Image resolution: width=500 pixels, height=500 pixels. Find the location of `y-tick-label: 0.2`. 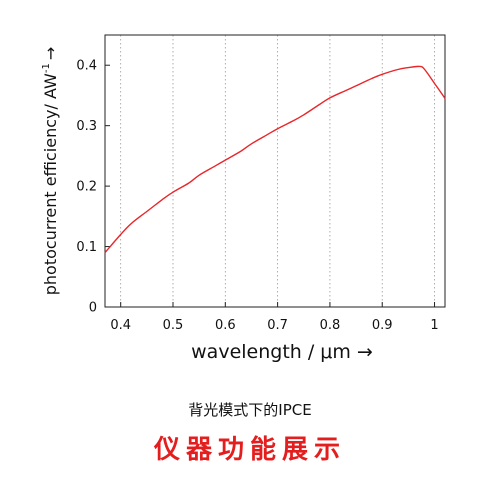

y-tick-label: 0.2 is located at coordinates (86, 187).